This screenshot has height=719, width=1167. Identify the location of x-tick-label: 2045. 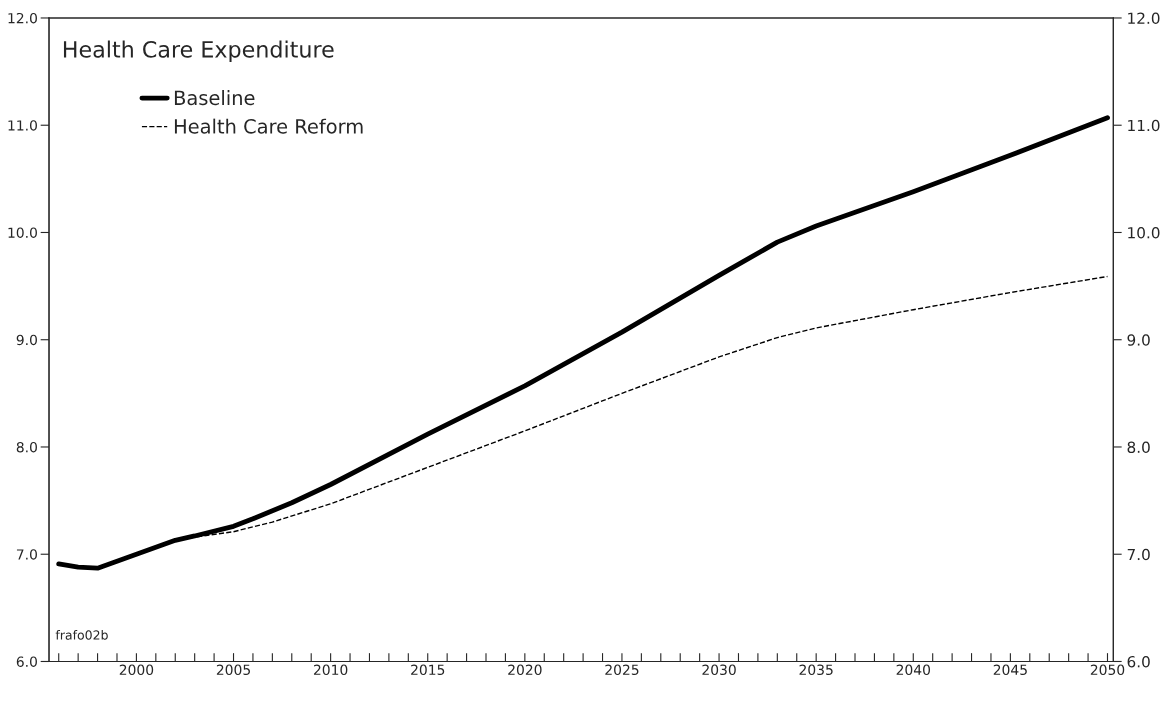
(1010, 670).